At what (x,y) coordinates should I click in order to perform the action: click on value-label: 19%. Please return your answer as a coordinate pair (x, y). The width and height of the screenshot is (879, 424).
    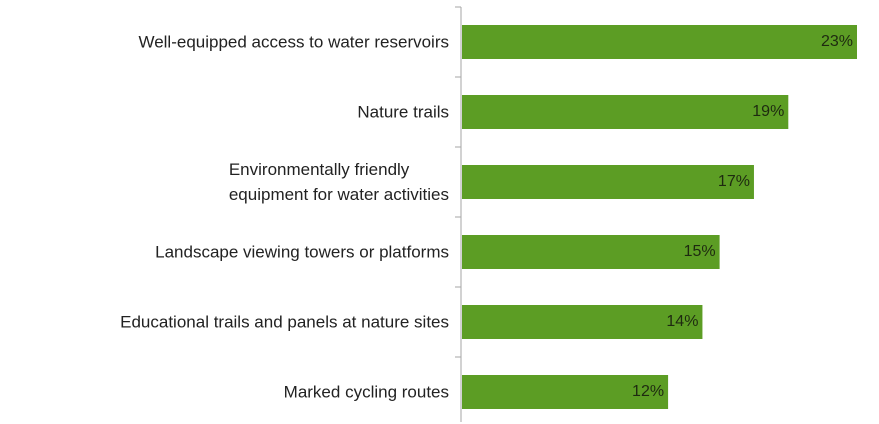
    Looking at the image, I should click on (768, 111).